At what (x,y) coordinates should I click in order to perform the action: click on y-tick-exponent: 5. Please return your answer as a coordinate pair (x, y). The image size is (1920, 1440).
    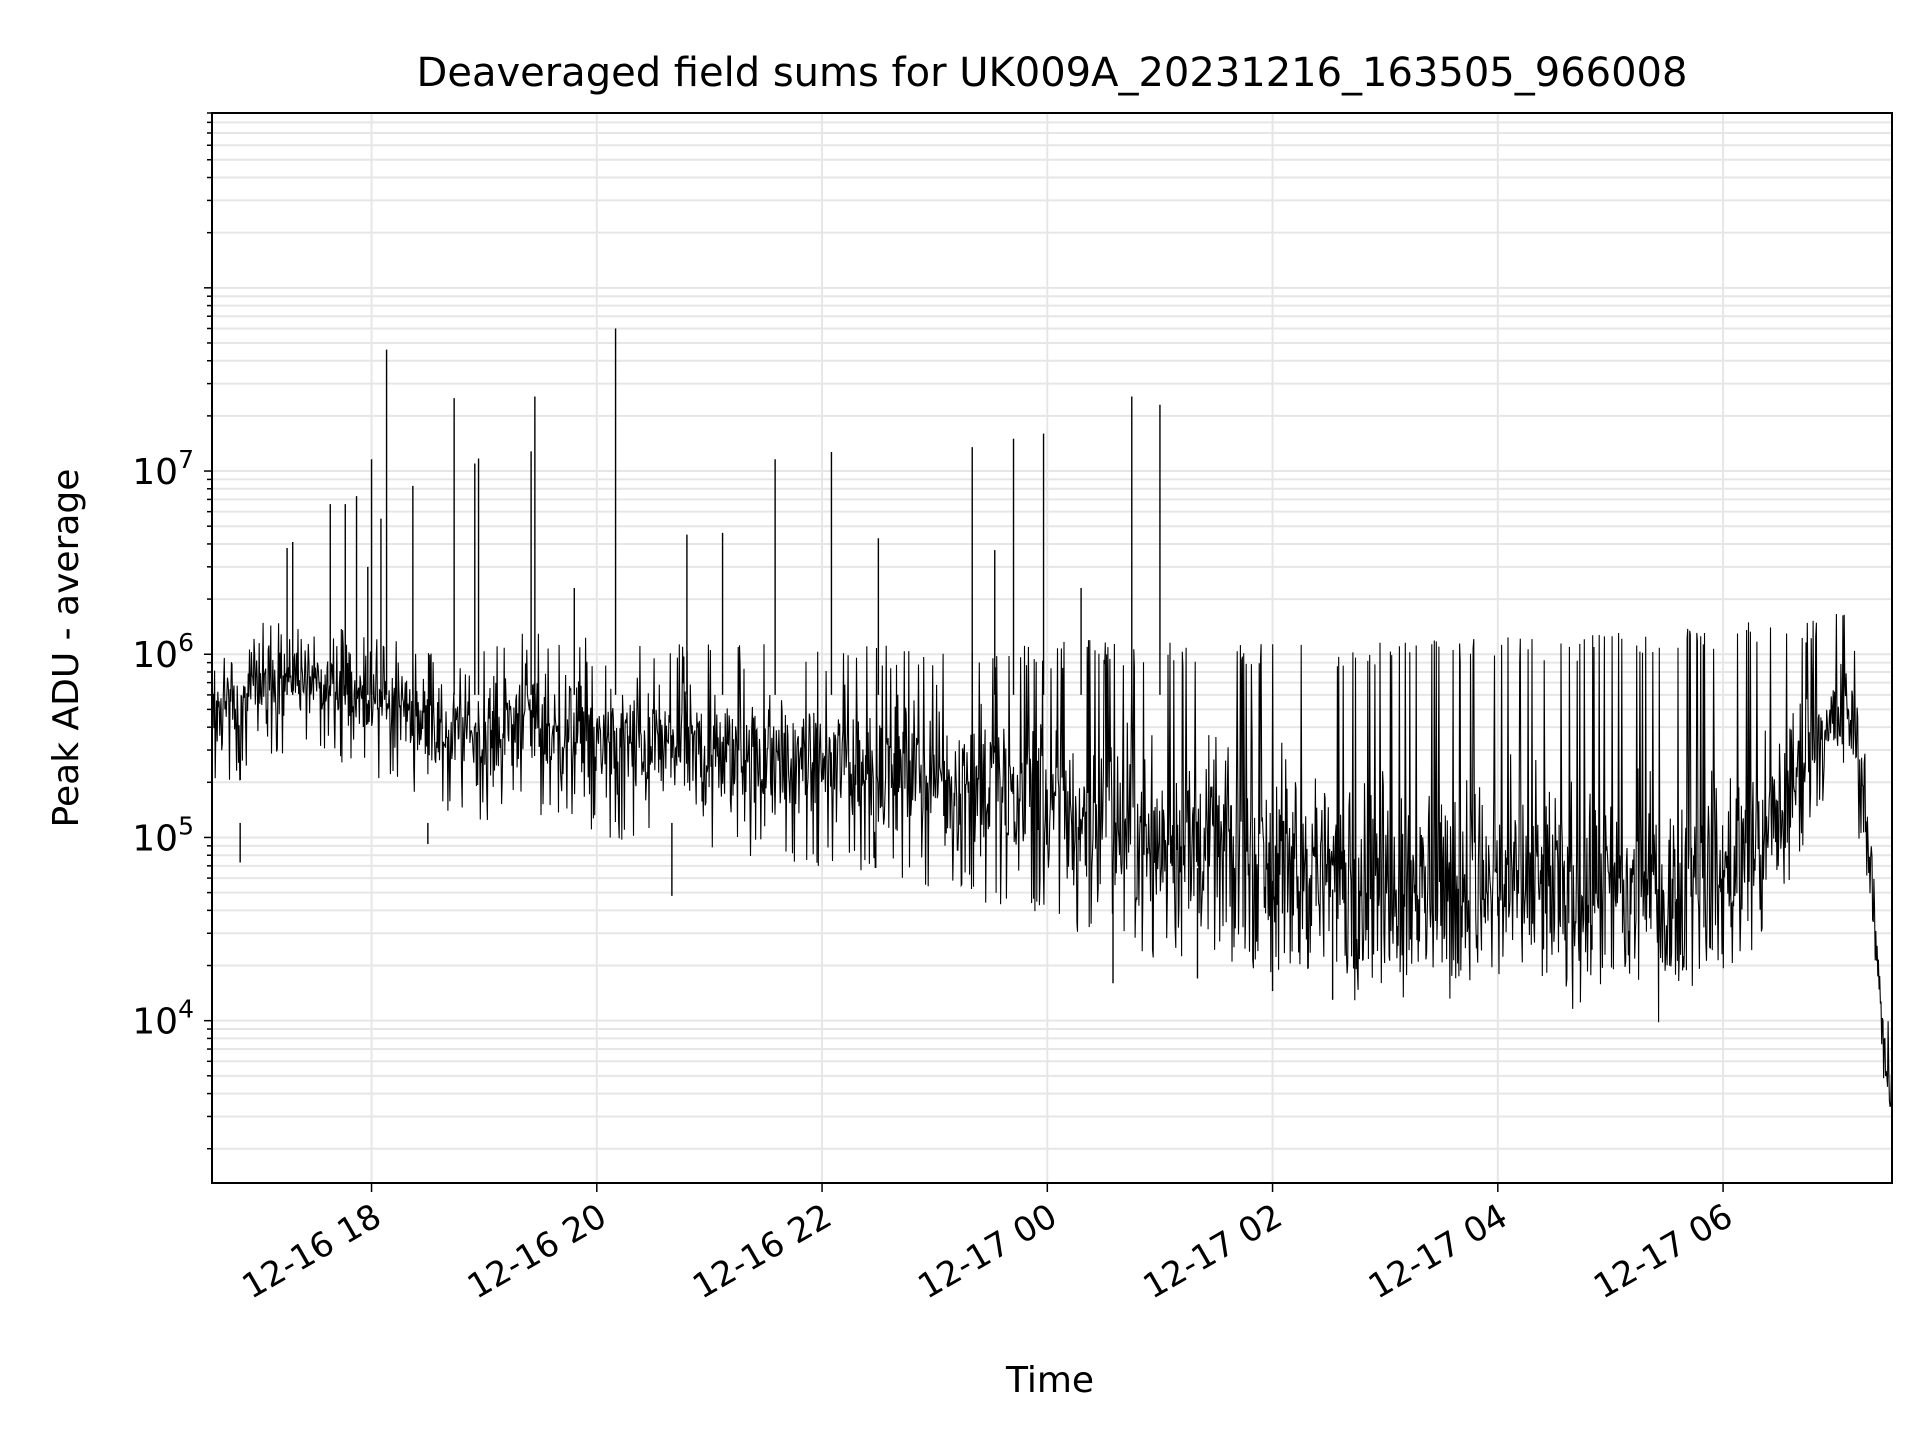
    Looking at the image, I should click on (186, 825).